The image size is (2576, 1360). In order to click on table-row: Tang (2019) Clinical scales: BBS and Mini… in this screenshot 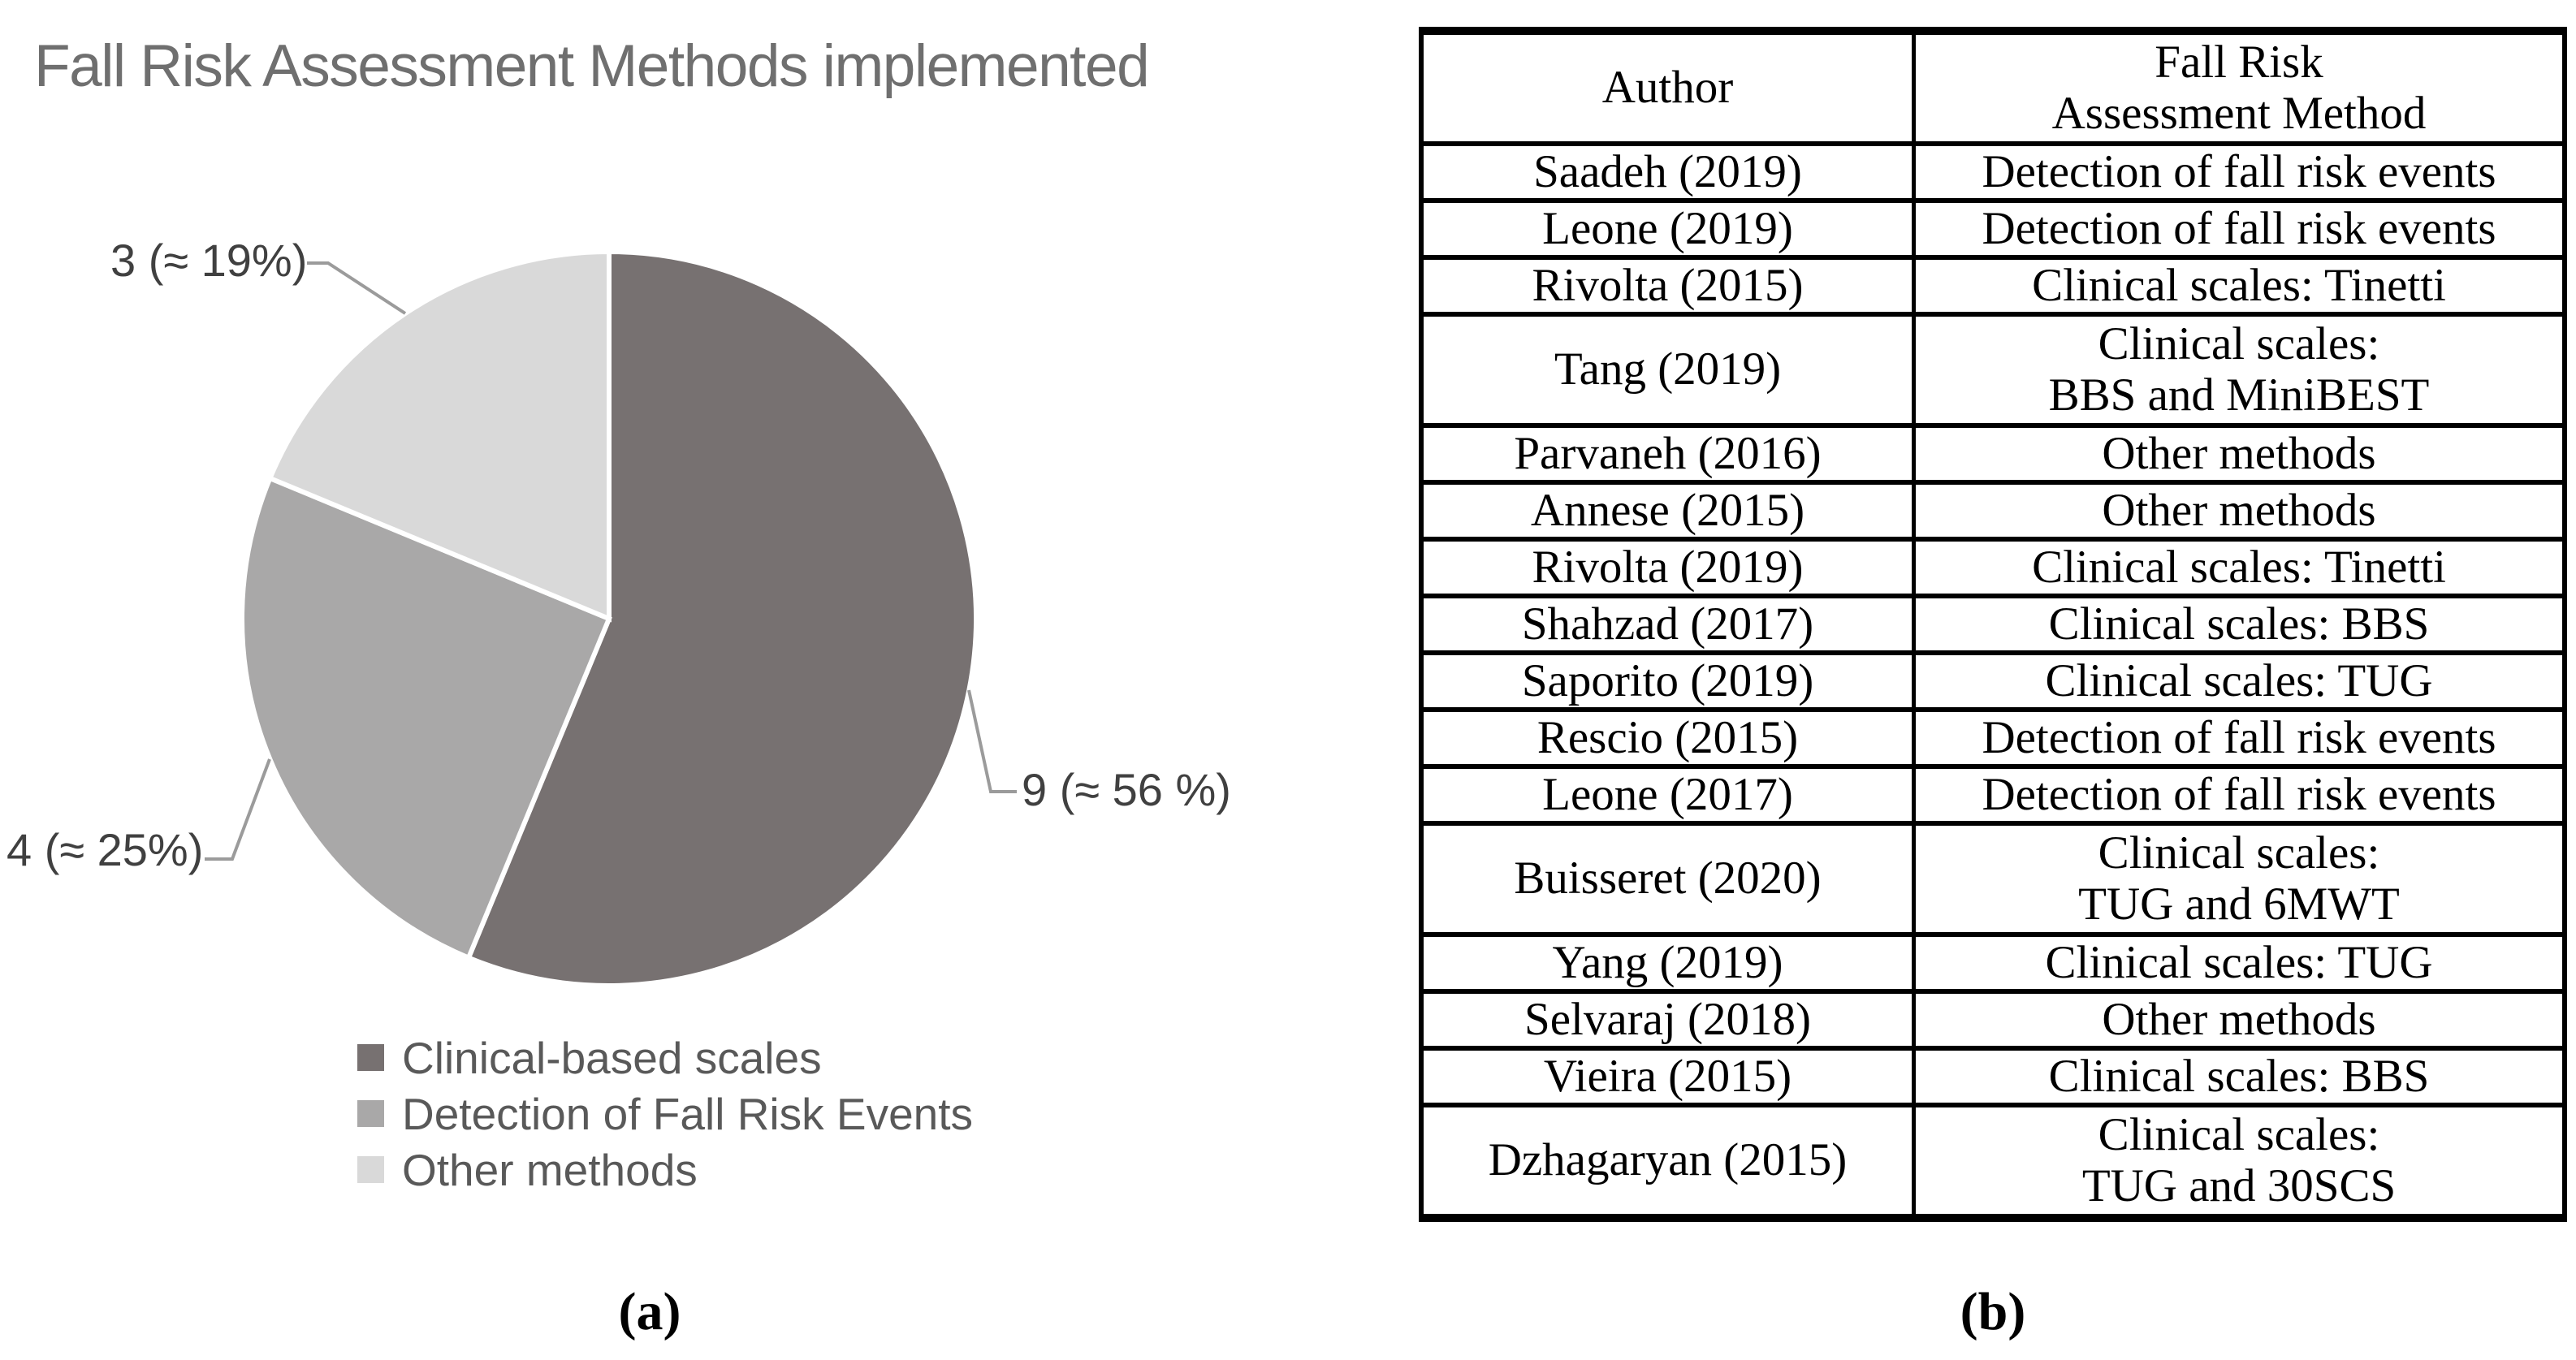, I will do `click(1993, 370)`.